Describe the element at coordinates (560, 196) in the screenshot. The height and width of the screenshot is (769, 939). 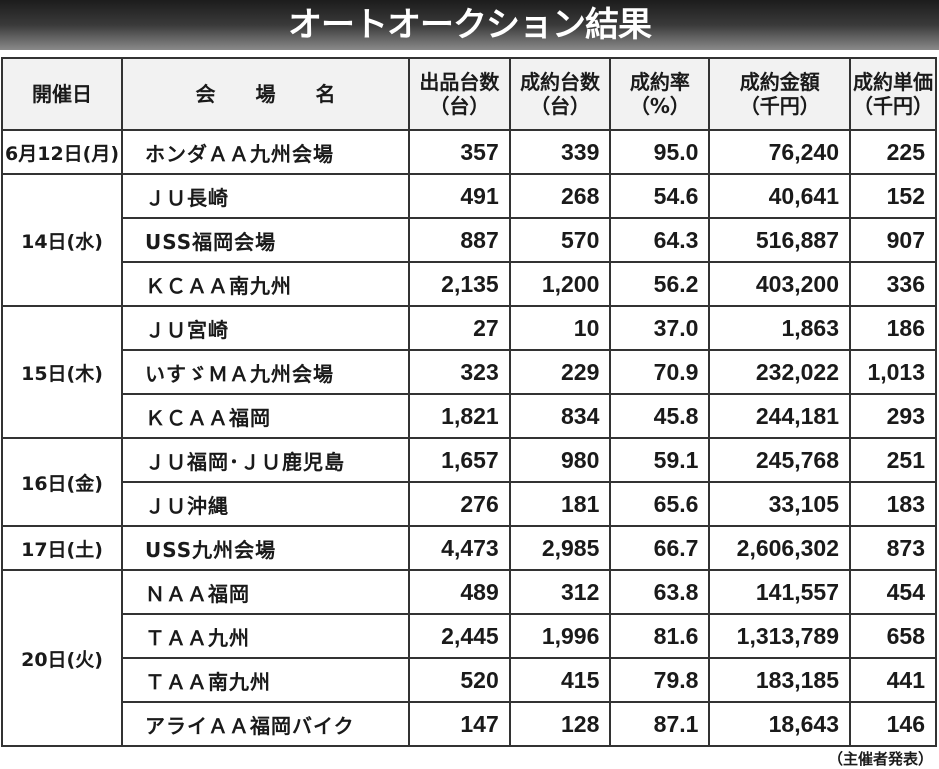
I see `sold-cell: 268` at that location.